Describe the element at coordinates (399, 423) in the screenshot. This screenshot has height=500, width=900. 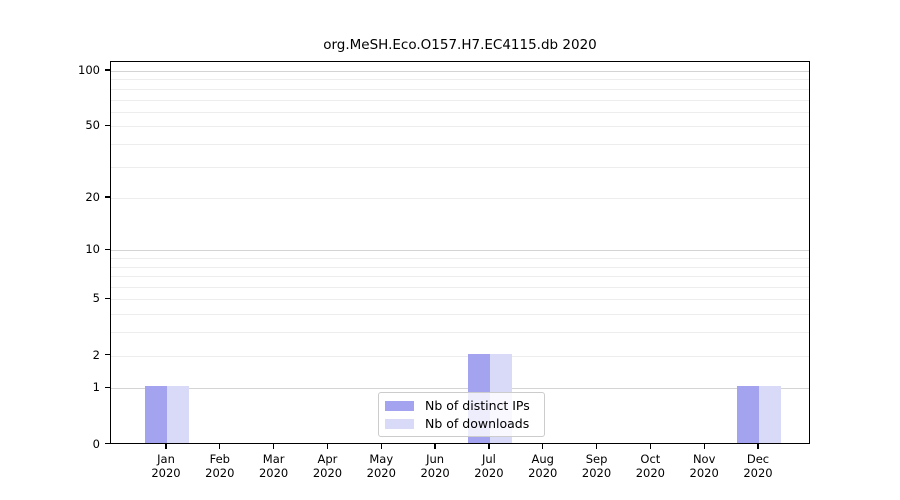
I see `downloads-swatch` at that location.